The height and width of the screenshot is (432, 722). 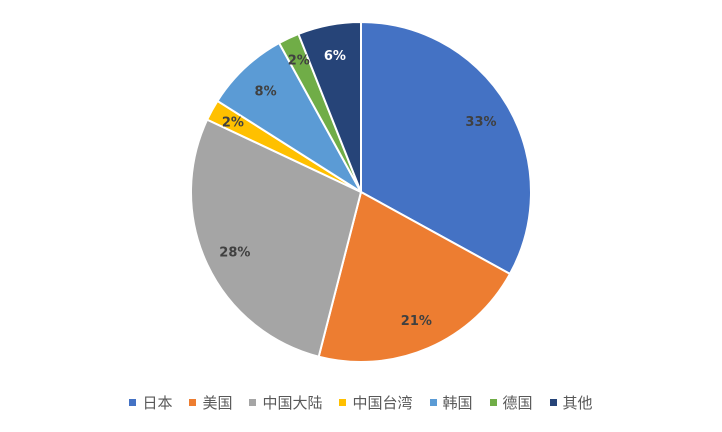 What do you see at coordinates (577, 403) in the screenshot?
I see `legend-label: 其他` at bounding box center [577, 403].